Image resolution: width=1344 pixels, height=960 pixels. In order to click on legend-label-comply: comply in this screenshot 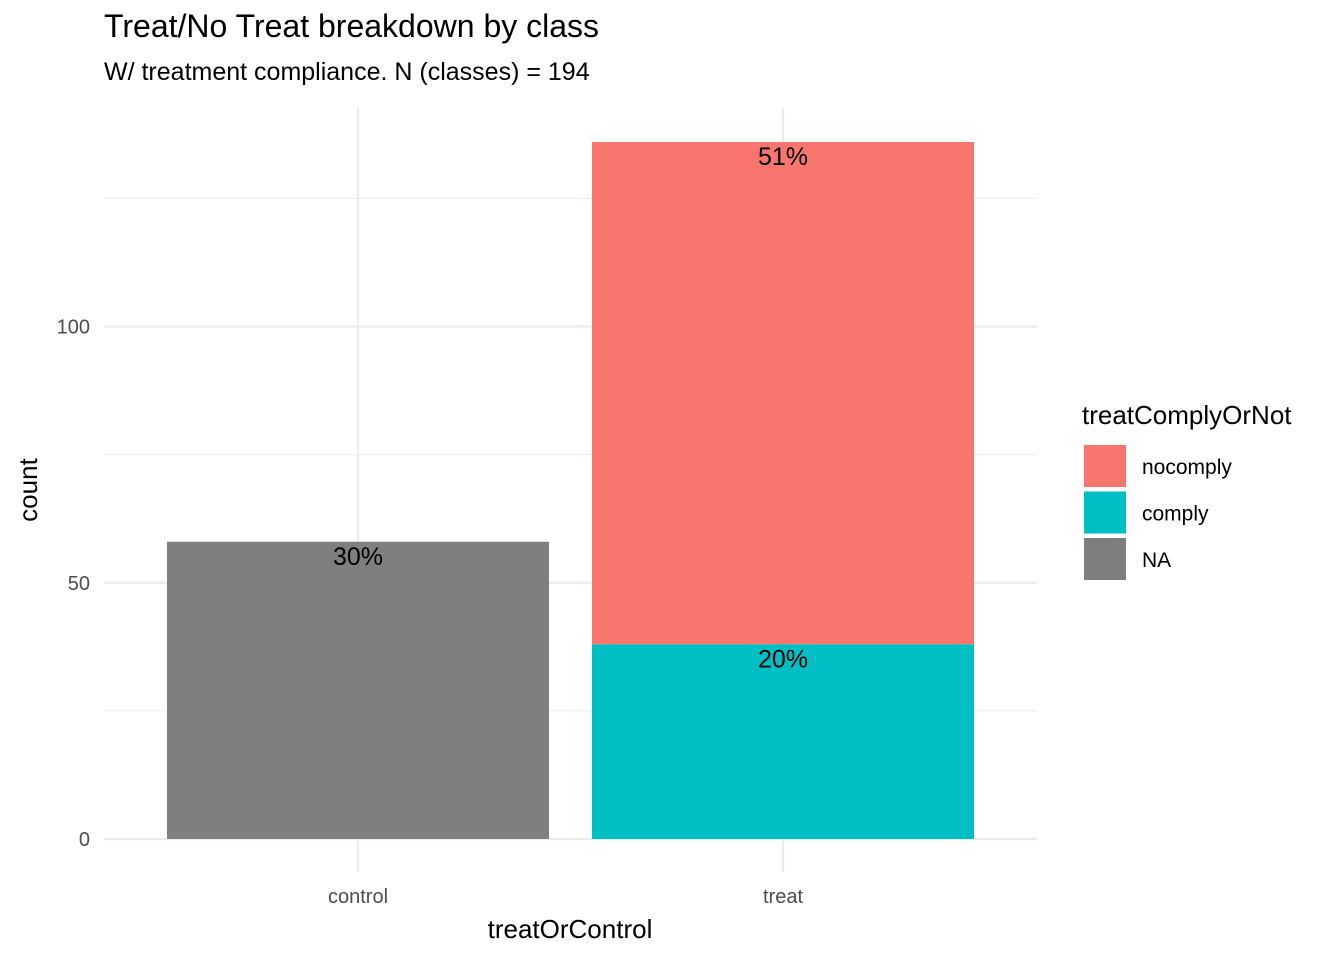, I will do `click(1175, 514)`.